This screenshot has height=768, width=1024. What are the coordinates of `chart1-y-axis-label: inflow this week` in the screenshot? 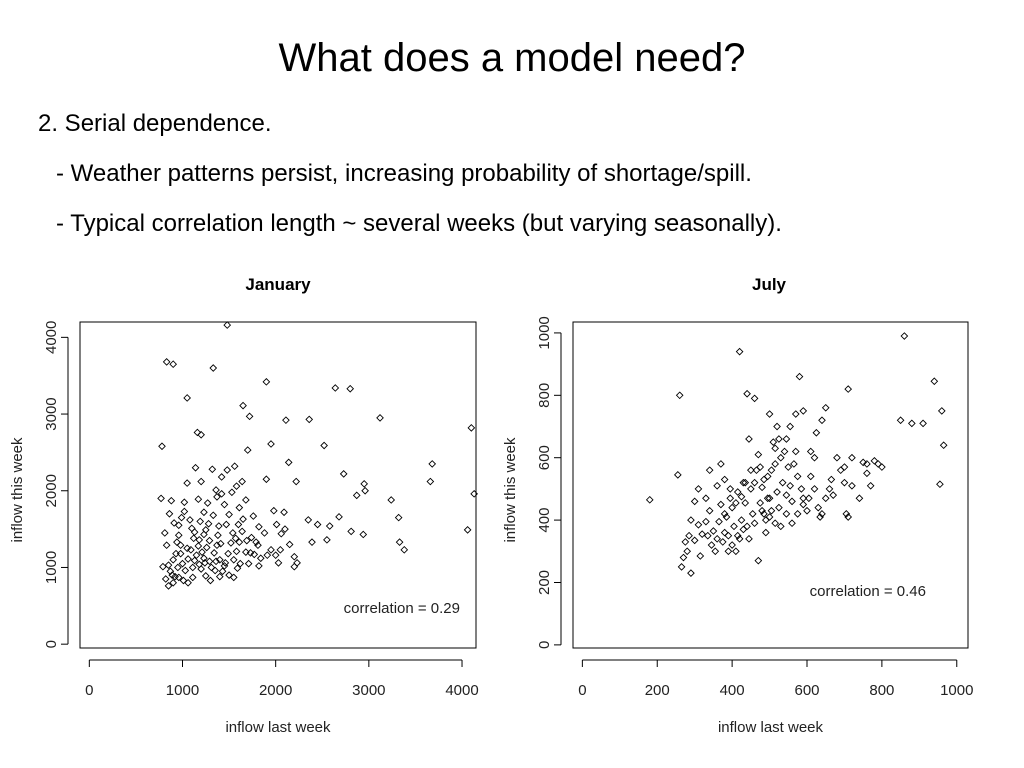 It's located at (17, 490).